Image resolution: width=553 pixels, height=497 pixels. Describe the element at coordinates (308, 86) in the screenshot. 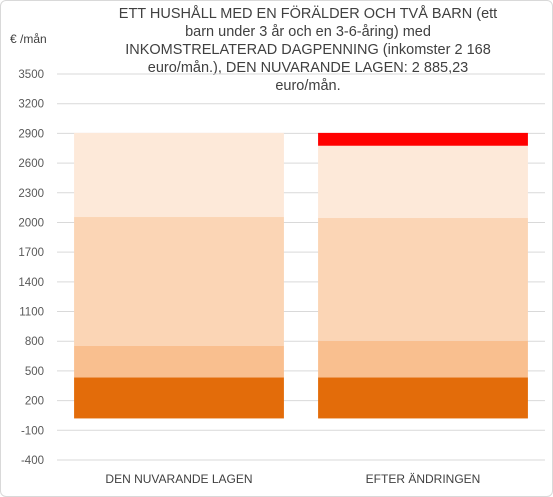

I see `title-line: euro/mån.` at that location.